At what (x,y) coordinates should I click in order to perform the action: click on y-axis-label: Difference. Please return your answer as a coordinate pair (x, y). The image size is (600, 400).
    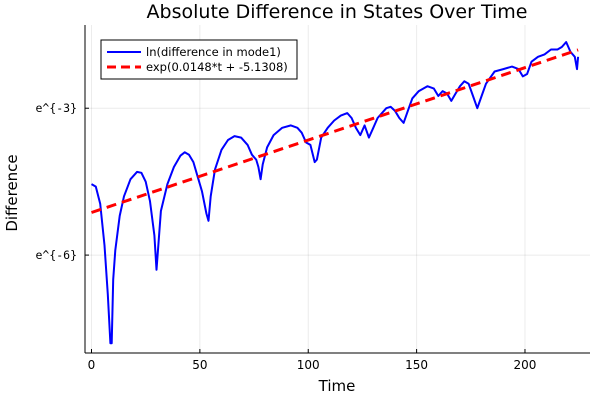
    Looking at the image, I should click on (12, 192).